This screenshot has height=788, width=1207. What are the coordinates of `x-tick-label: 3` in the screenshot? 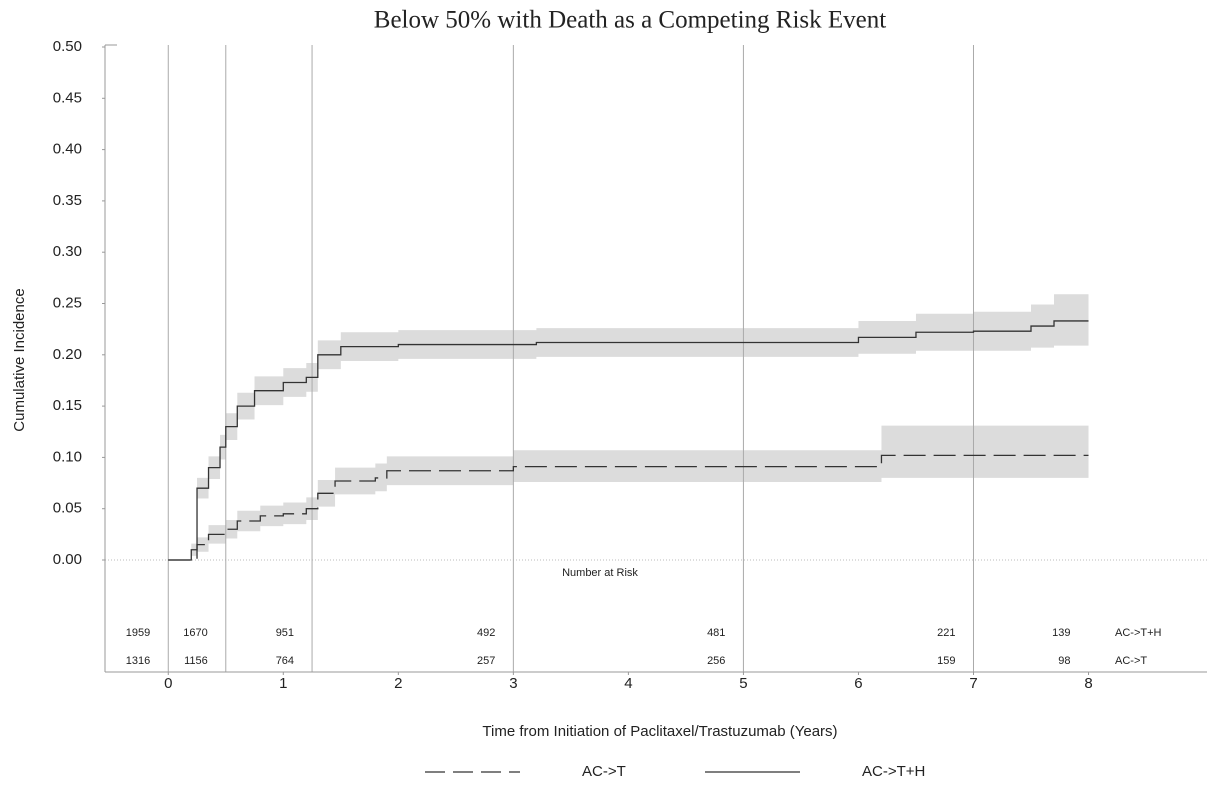 It's located at (513, 683).